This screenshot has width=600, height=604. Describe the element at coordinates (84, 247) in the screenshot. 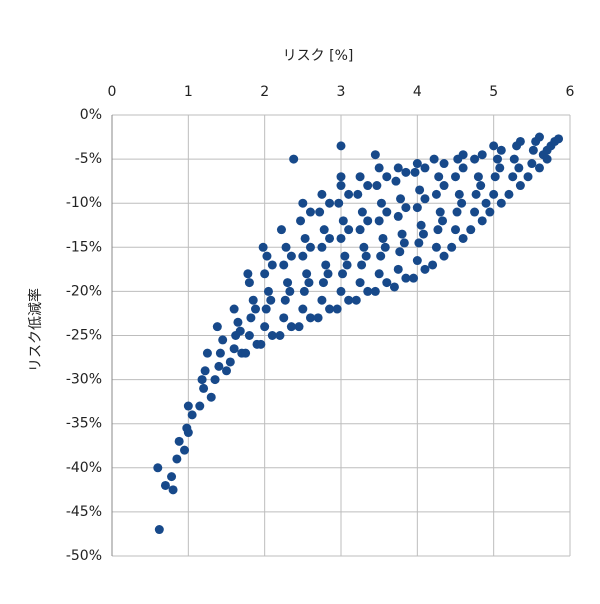

I see `y-tick-label: -15%` at that location.